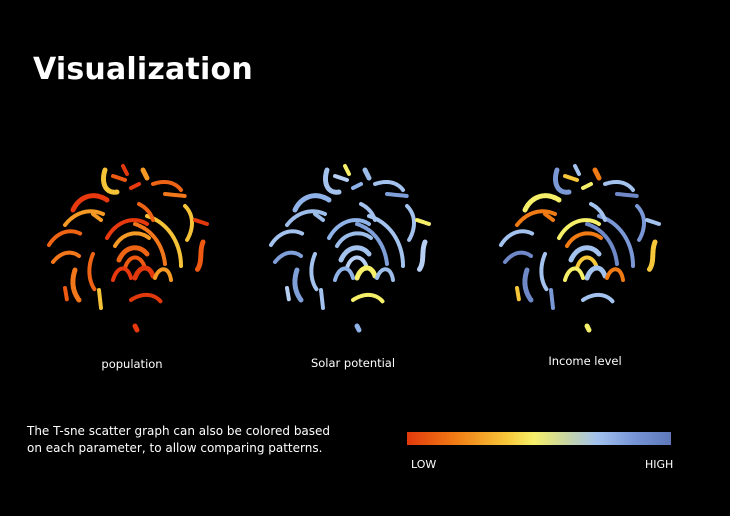 This screenshot has width=730, height=516. I want to click on solar-potential-scatter, so click(357, 245).